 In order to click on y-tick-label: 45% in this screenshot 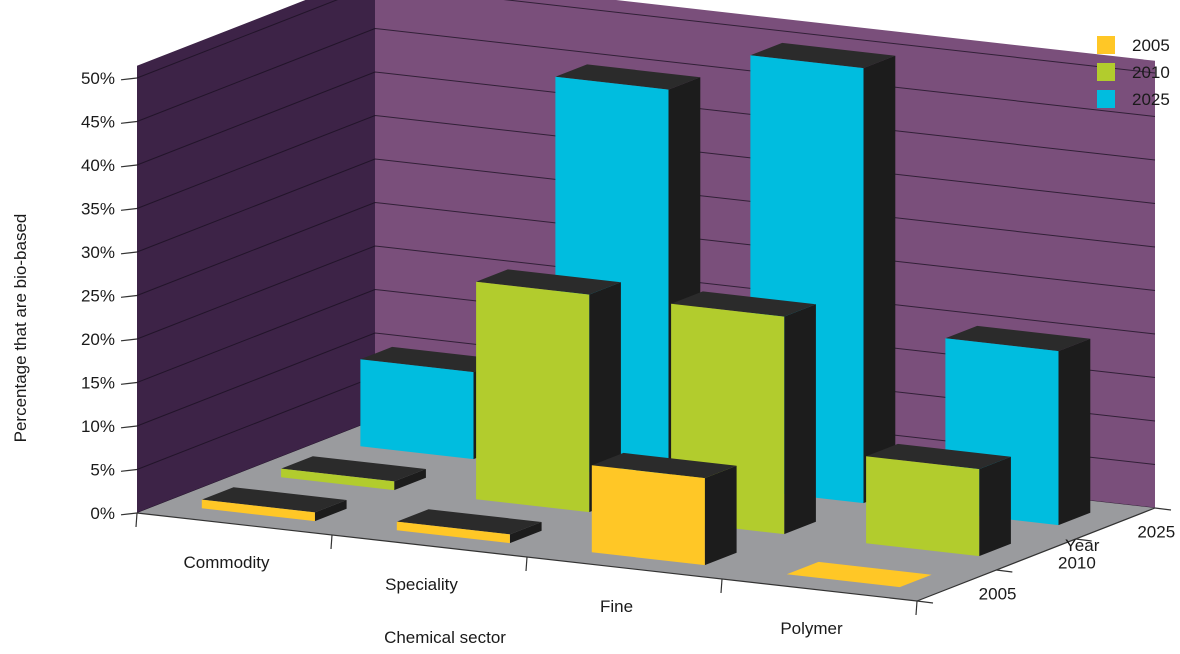, I will do `click(98, 122)`.